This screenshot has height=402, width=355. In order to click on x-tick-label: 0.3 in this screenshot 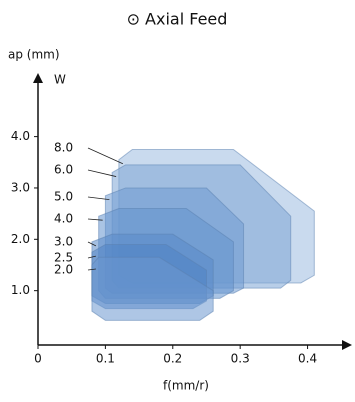, I will do `click(240, 359)`.